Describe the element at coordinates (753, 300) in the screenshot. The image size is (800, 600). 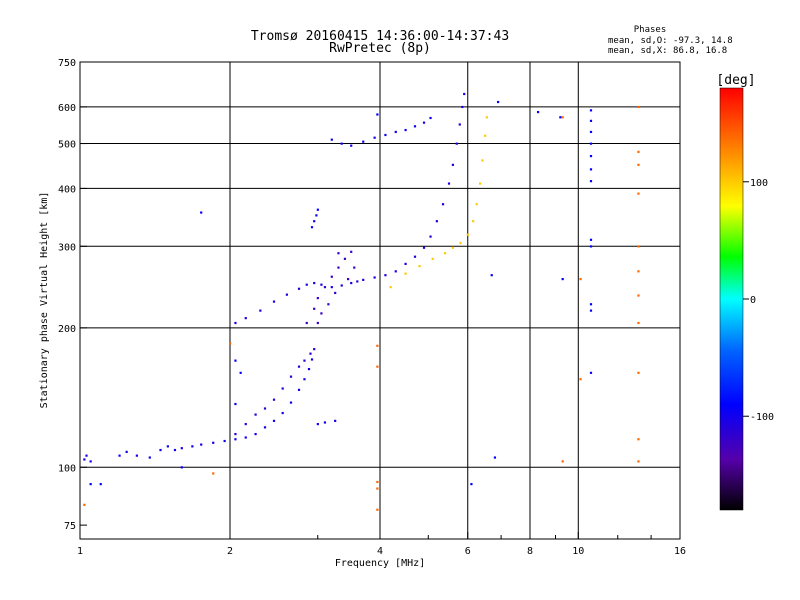
I see `colorbar-tick-label: 0` at that location.